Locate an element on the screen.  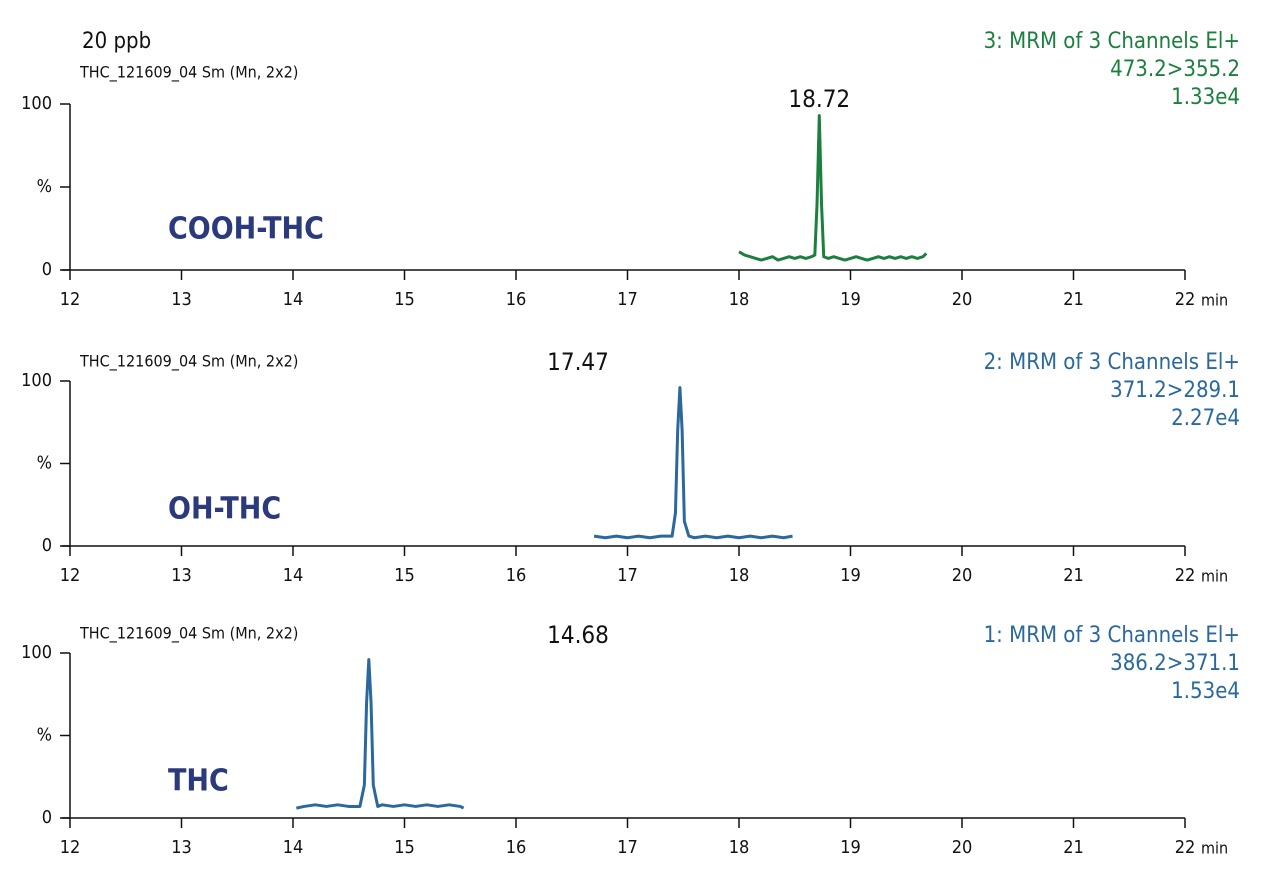
compound-label: COOH-THC is located at coordinates (246, 229).